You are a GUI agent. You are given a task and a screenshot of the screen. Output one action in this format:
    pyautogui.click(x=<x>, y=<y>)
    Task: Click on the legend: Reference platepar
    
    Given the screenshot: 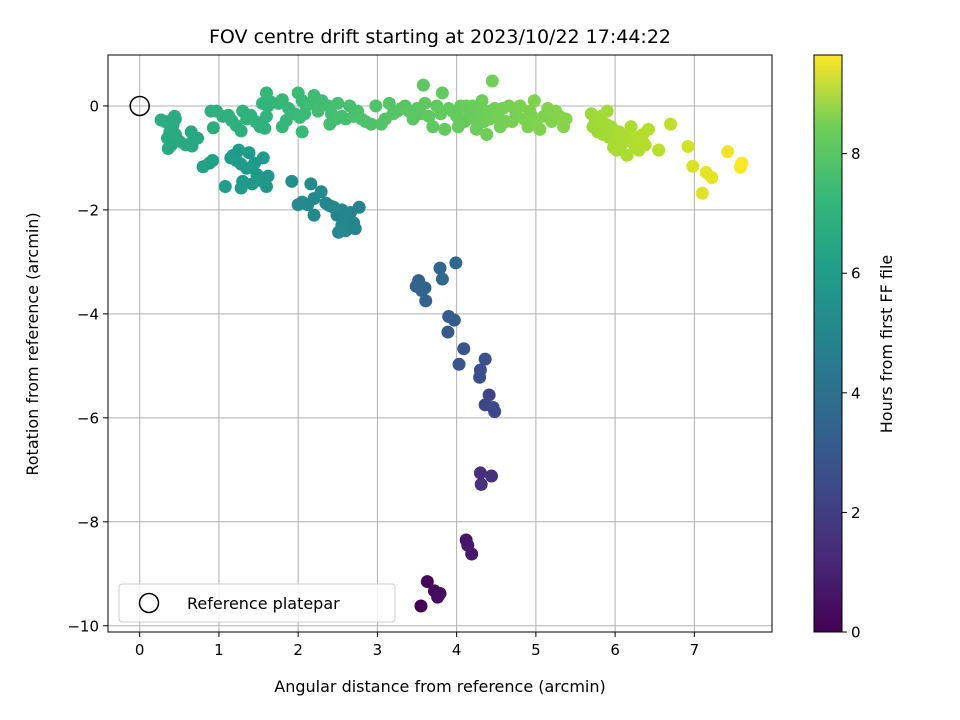 What is the action you would take?
    pyautogui.click(x=257, y=603)
    